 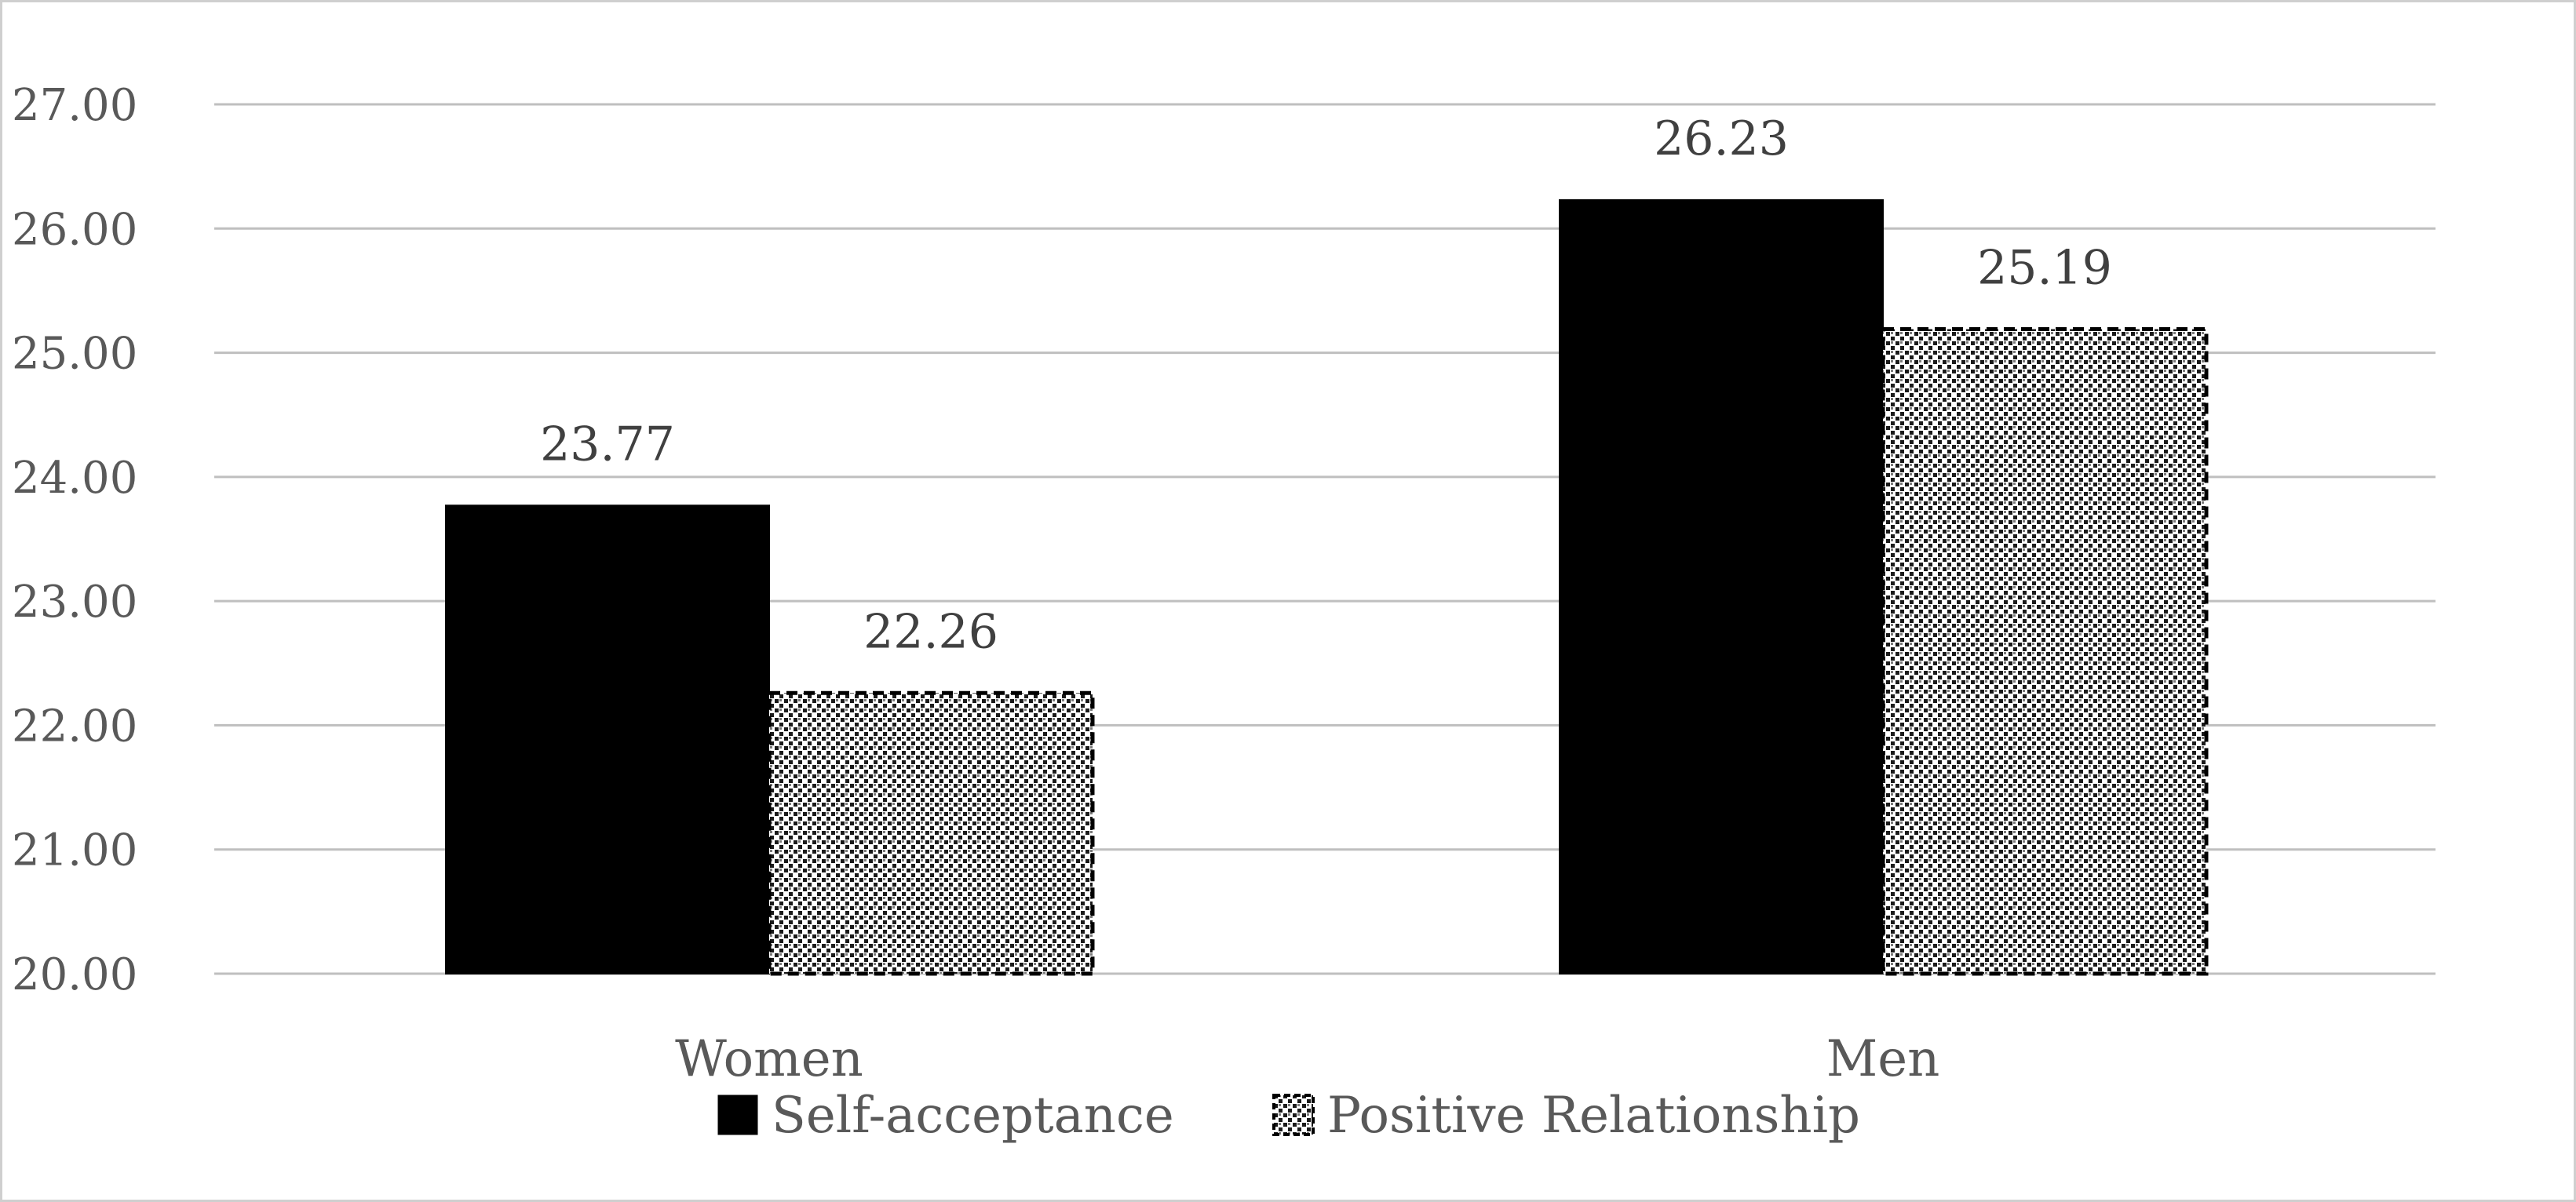 What do you see at coordinates (931, 833) in the screenshot?
I see `bar-positive-relationship-women` at bounding box center [931, 833].